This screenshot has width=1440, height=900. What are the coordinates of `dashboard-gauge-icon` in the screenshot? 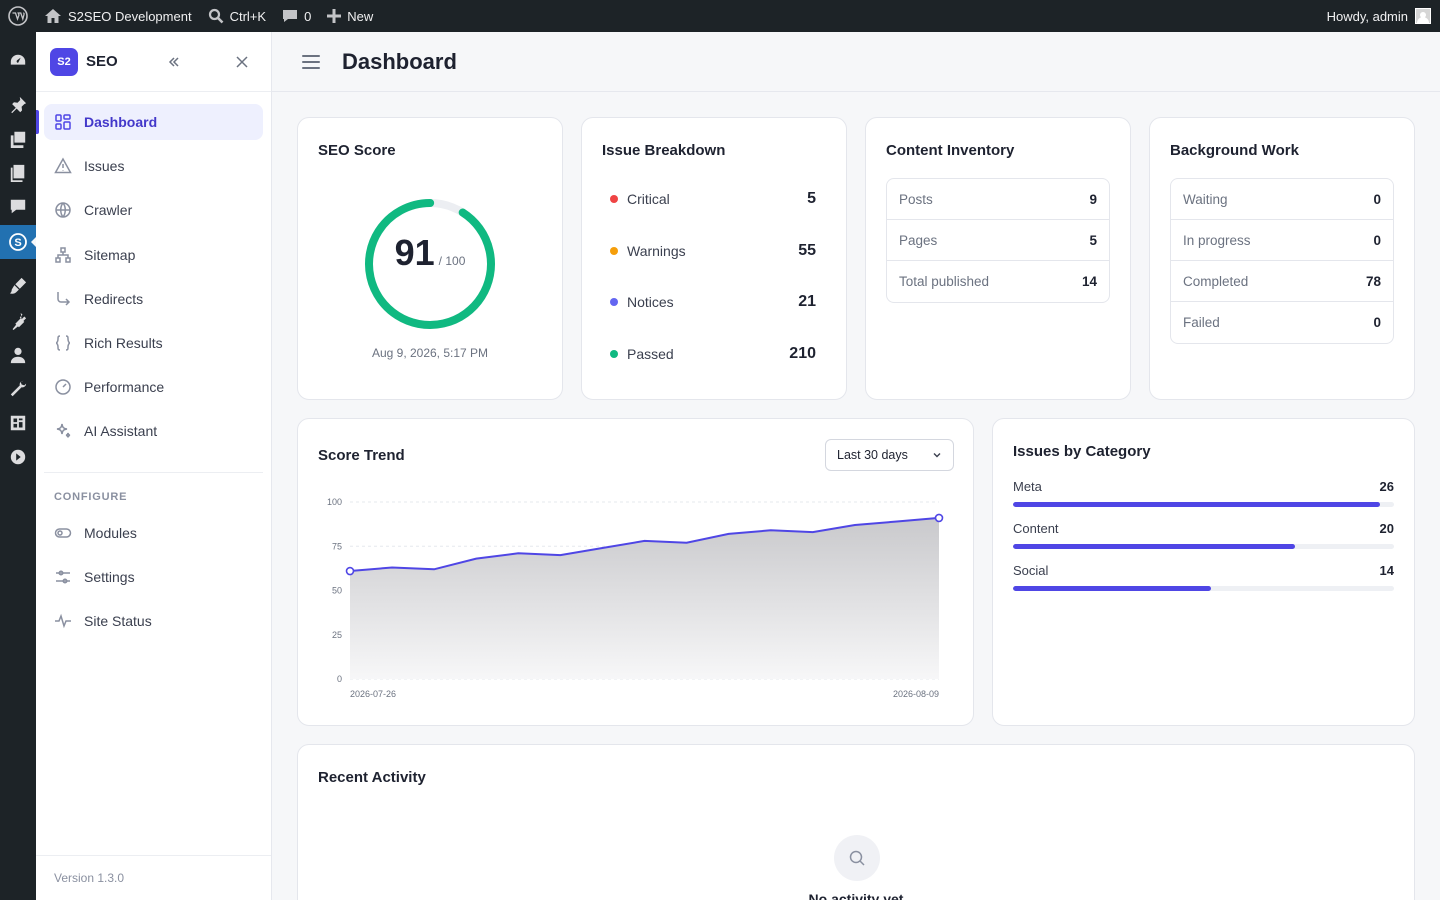 It's located at (18, 61).